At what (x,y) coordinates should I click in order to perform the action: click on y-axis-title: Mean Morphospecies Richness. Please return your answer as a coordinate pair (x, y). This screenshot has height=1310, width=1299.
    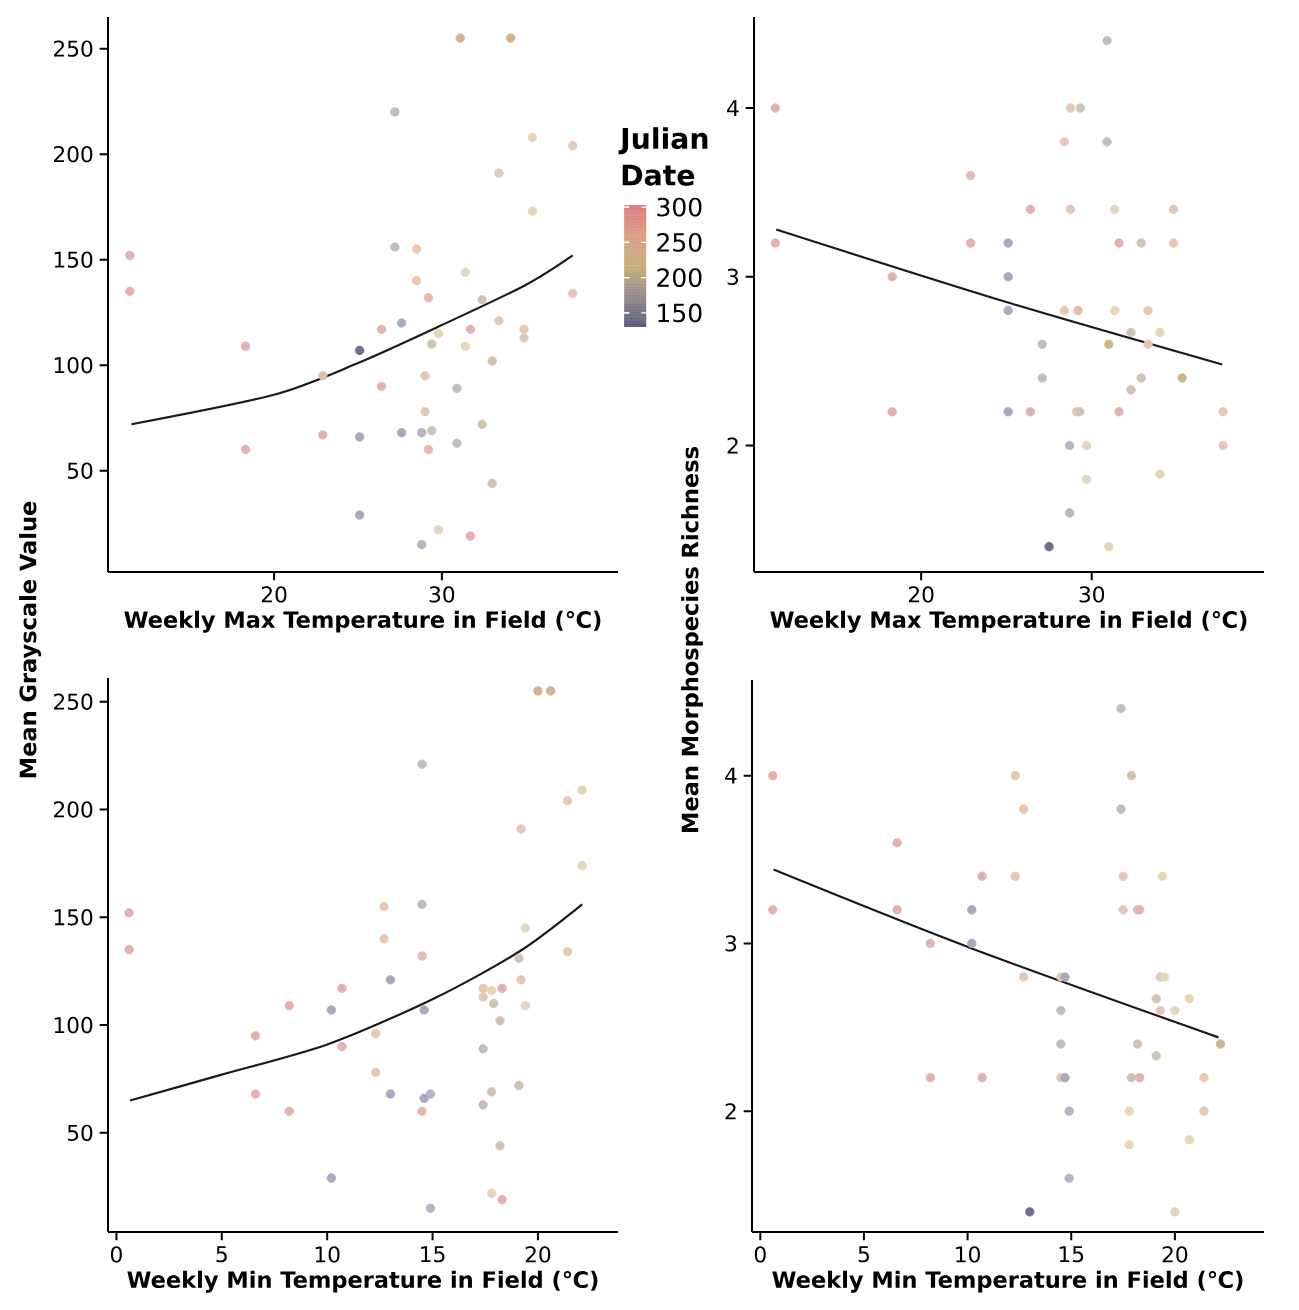
    Looking at the image, I should click on (692, 639).